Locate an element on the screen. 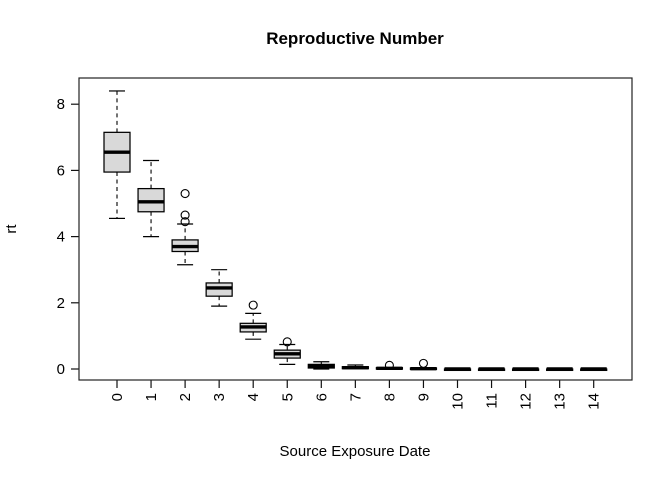 Image resolution: width=672 pixels, height=480 pixels. y-tick-label: 2 is located at coordinates (61, 303).